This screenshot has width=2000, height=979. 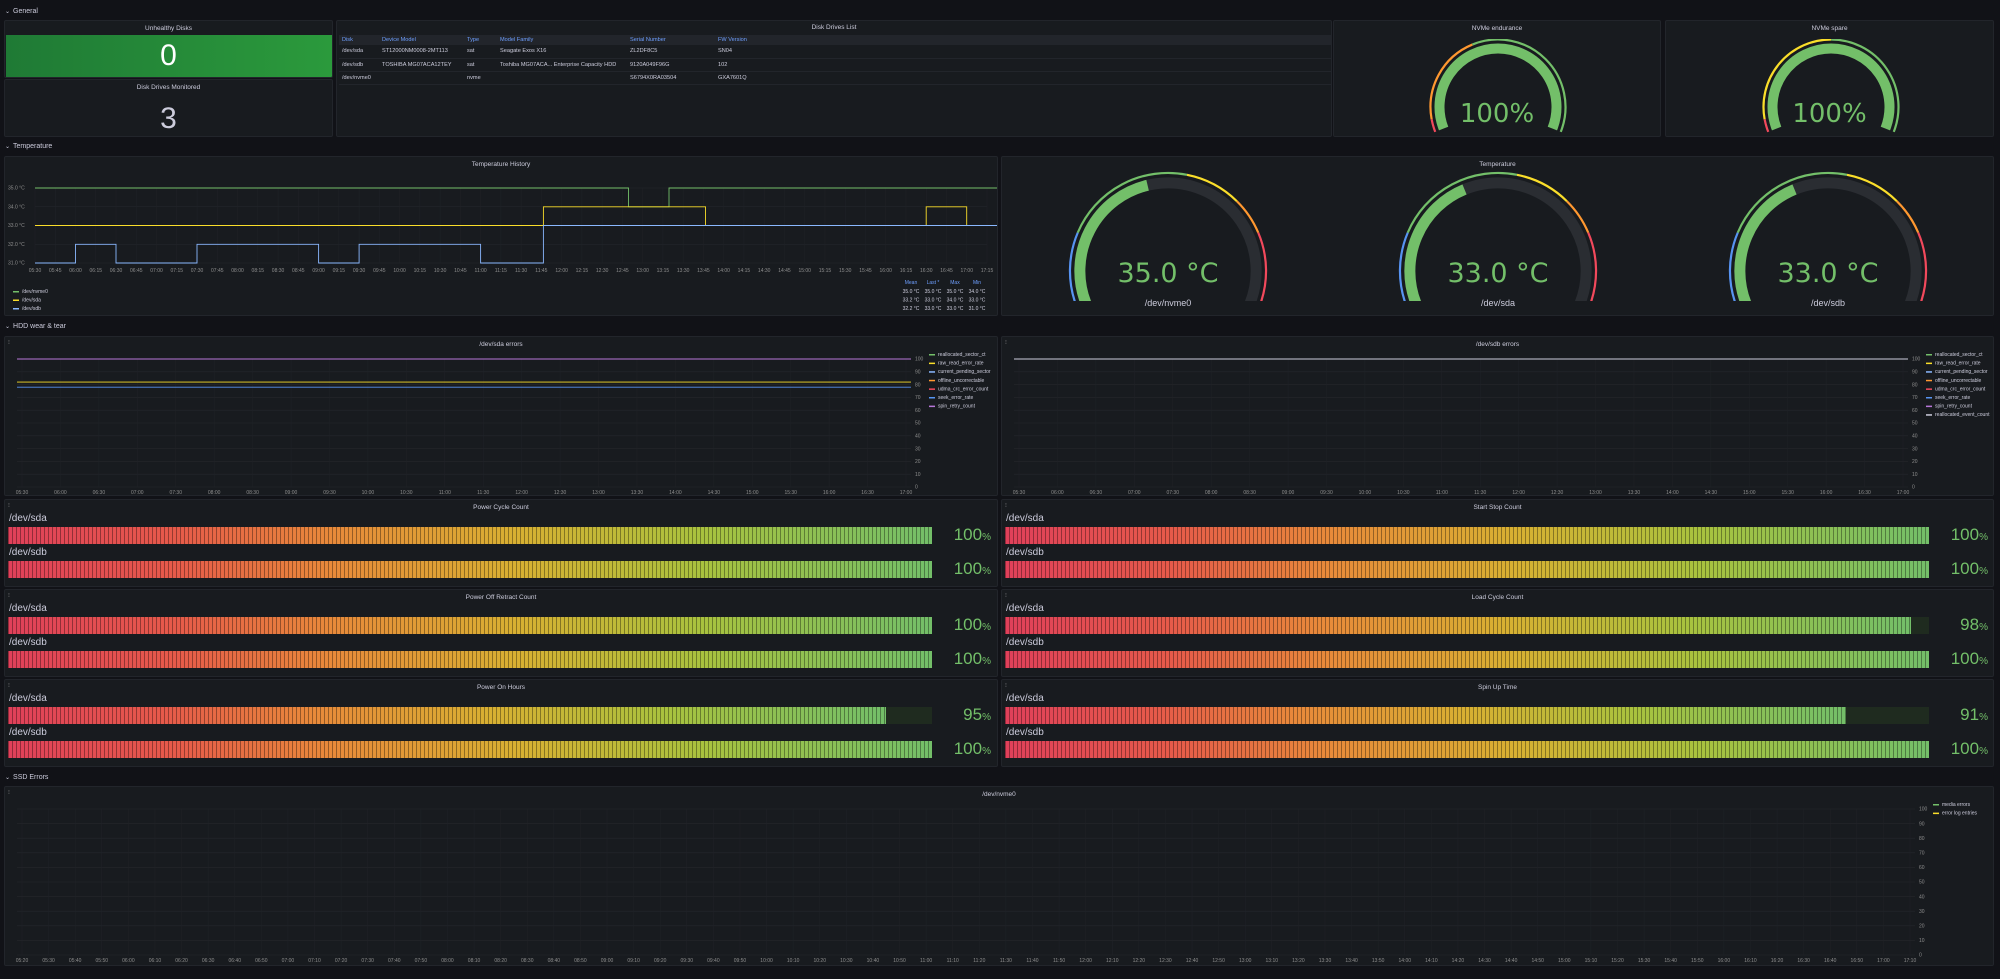 I want to click on x-tick-label: 14:00, so click(x=1672, y=493).